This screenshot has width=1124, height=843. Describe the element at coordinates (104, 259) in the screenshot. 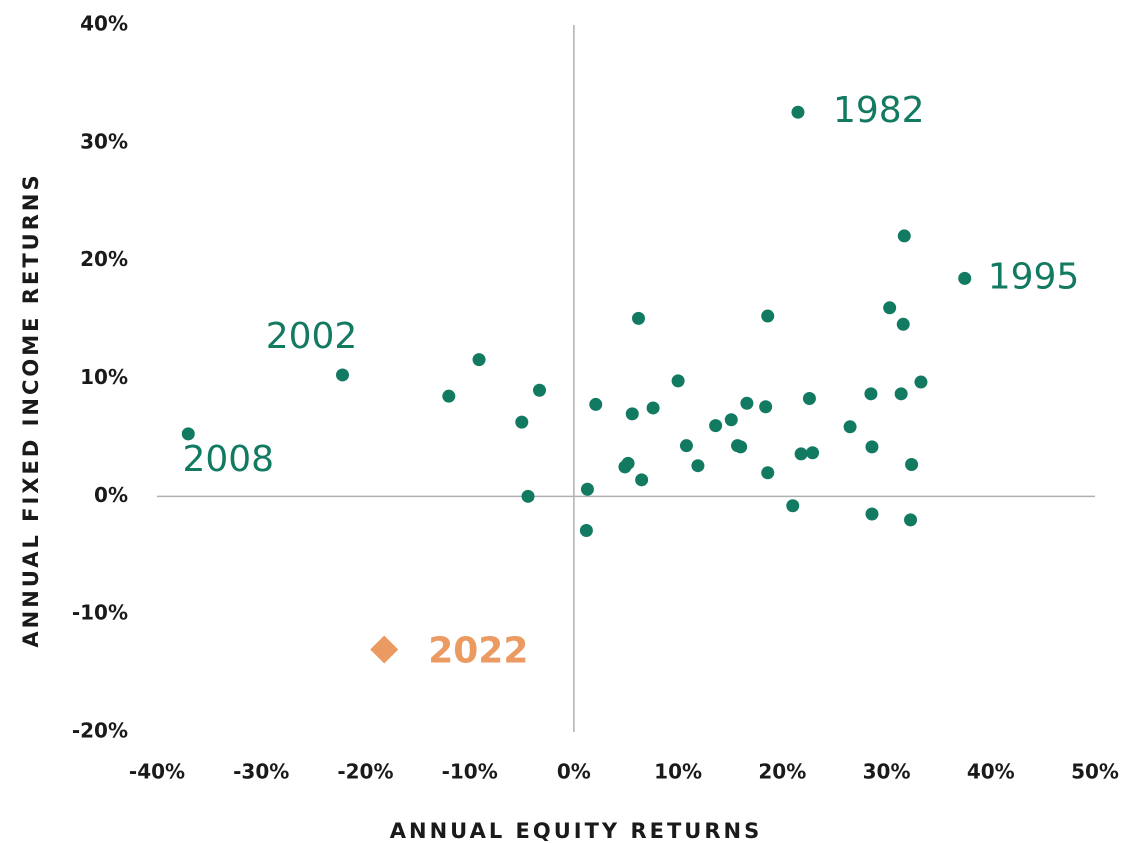

I see `y-tick-label: 20%` at that location.